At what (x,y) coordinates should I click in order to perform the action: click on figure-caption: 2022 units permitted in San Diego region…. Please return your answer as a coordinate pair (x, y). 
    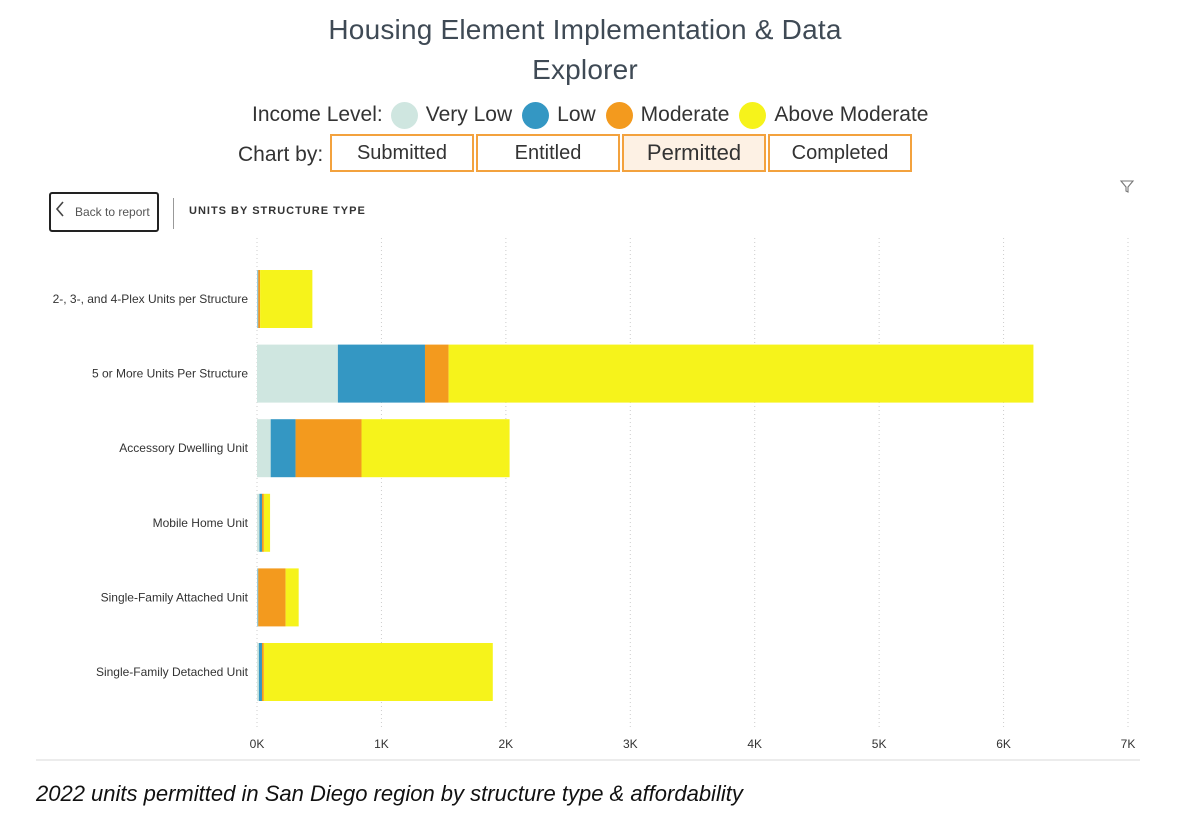
    Looking at the image, I should click on (389, 793).